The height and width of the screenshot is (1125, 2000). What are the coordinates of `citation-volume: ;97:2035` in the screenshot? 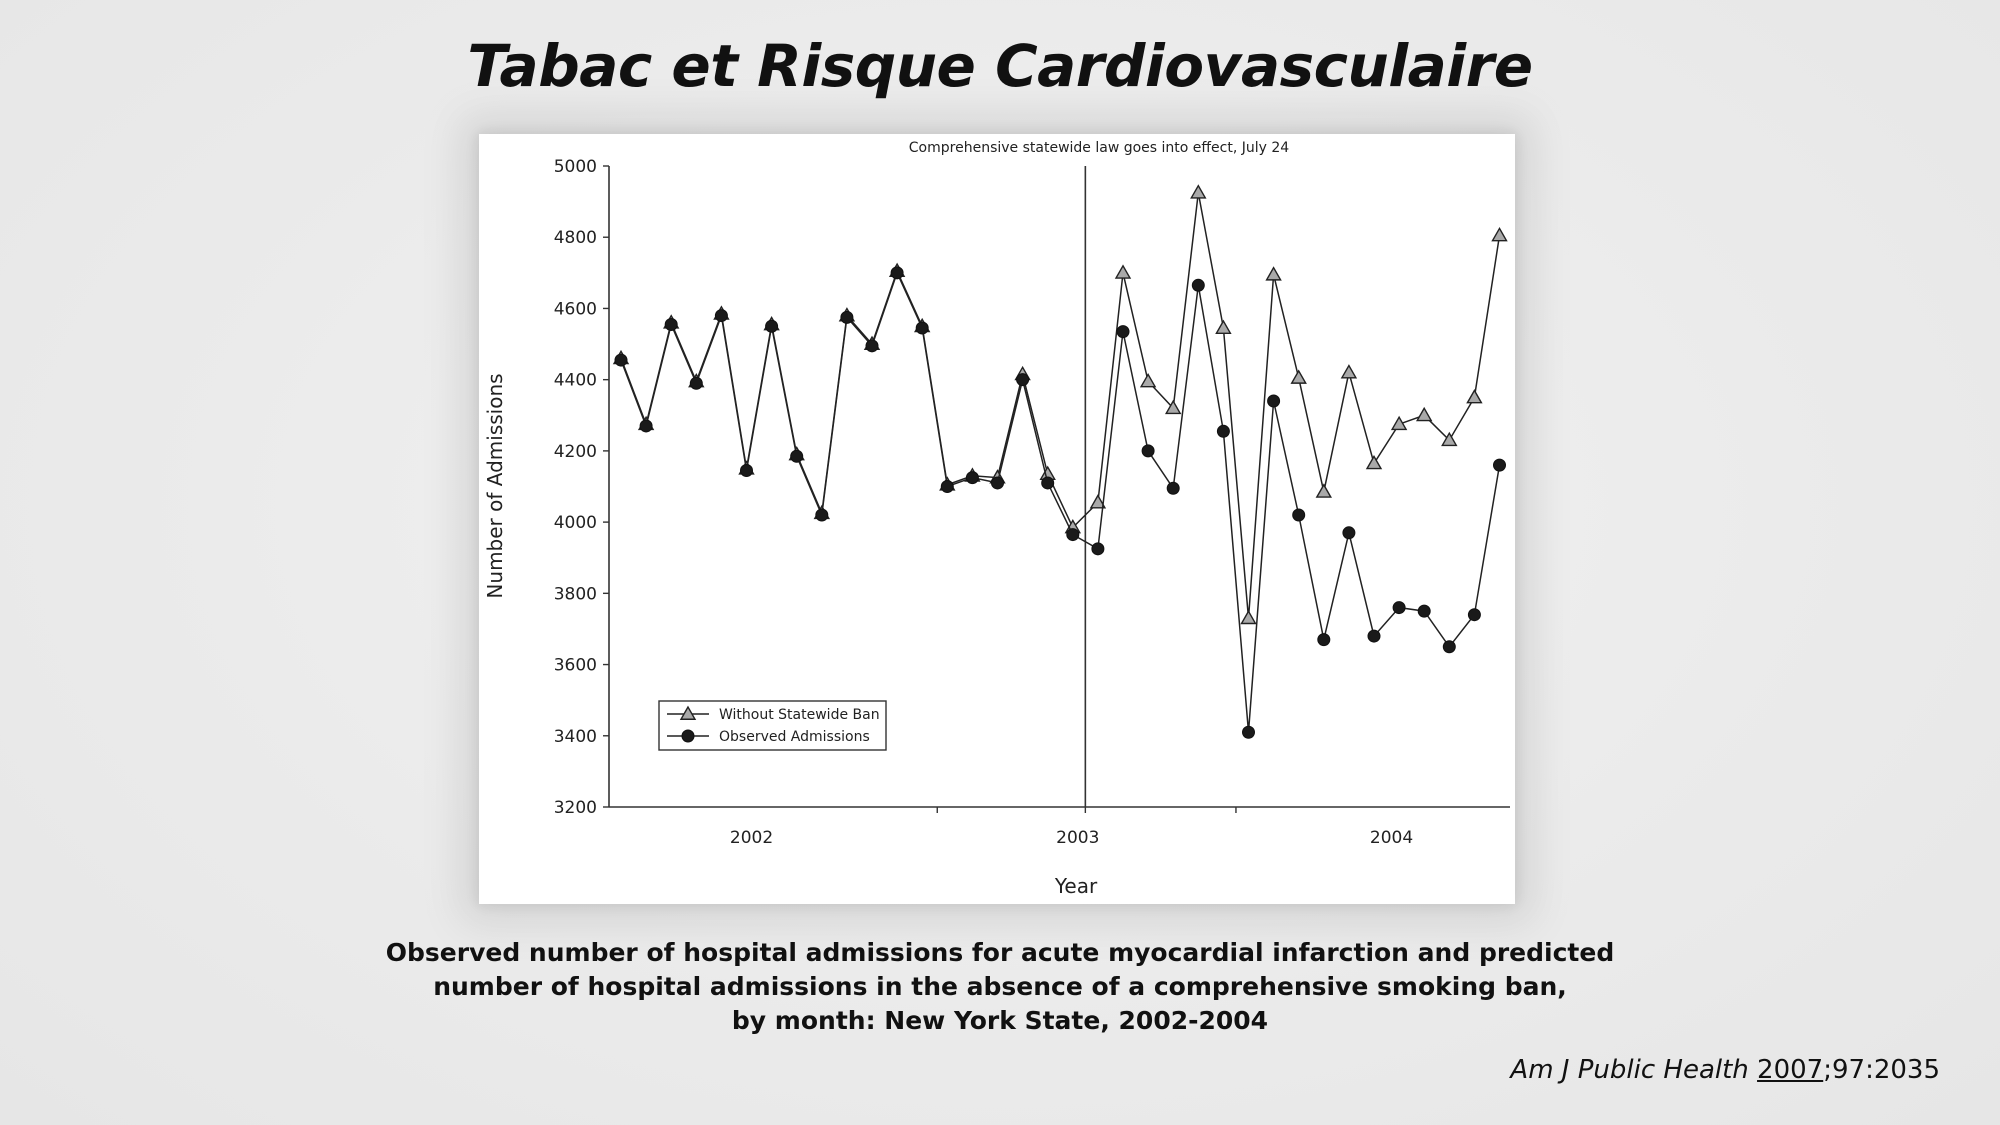 It's located at (1881, 1070).